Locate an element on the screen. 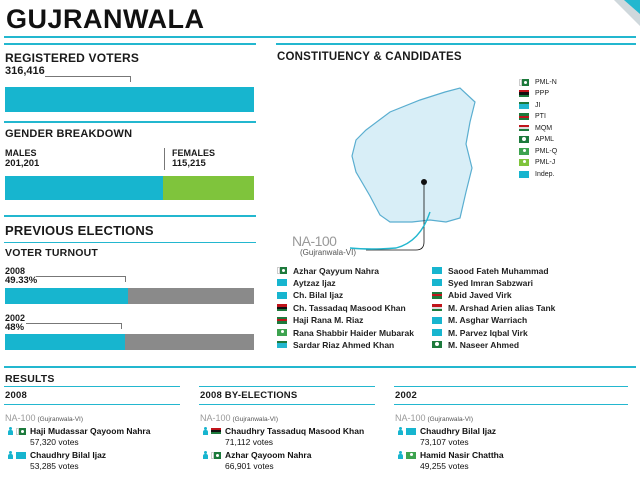  result-votes: 66,901 votes is located at coordinates (249, 466).